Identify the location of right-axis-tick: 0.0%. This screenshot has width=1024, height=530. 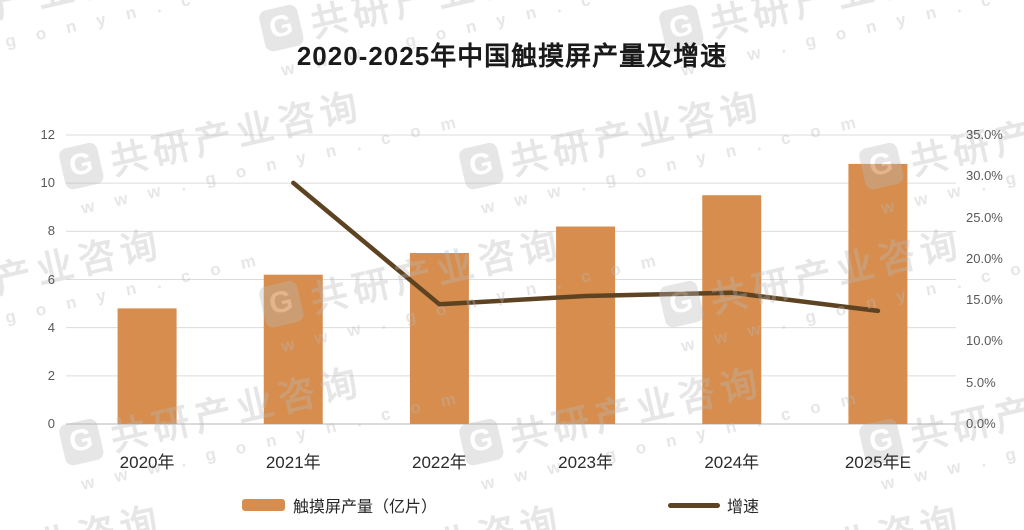
(981, 423).